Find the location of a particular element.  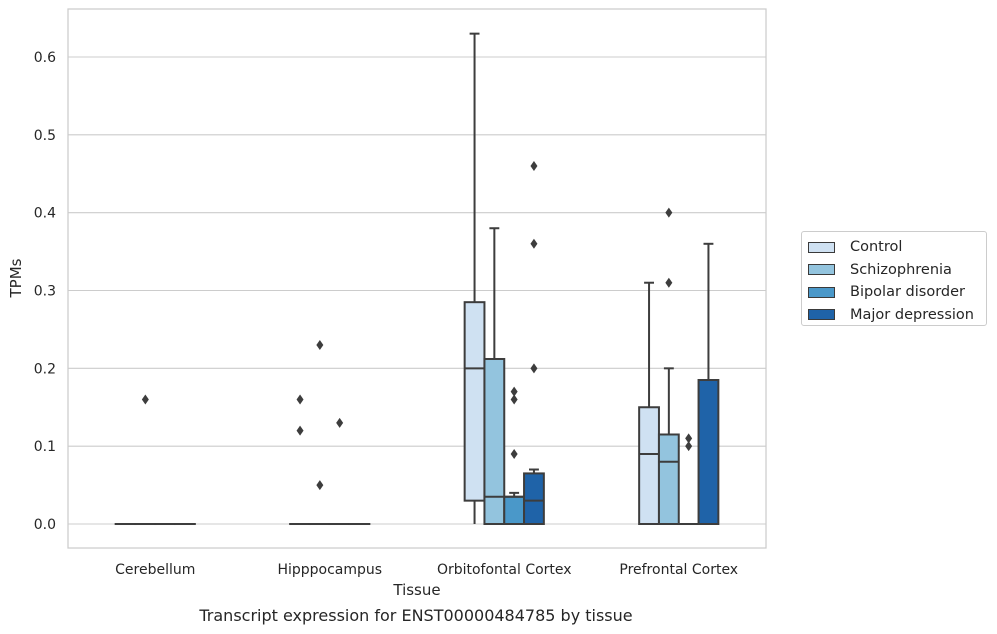

legend-item: Bipolar disorder is located at coordinates (897, 292).